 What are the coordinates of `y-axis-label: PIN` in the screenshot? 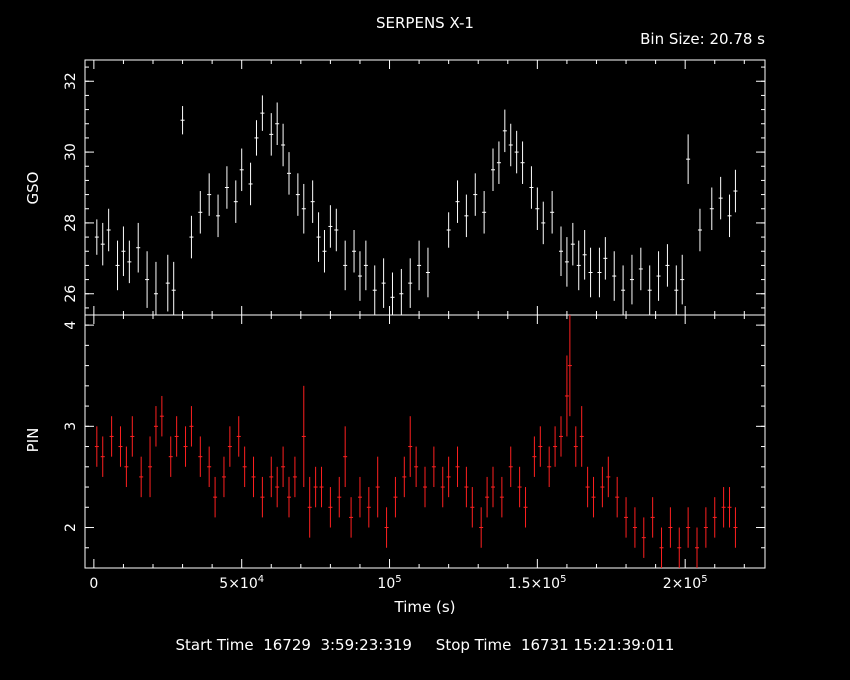 It's located at (33, 440).